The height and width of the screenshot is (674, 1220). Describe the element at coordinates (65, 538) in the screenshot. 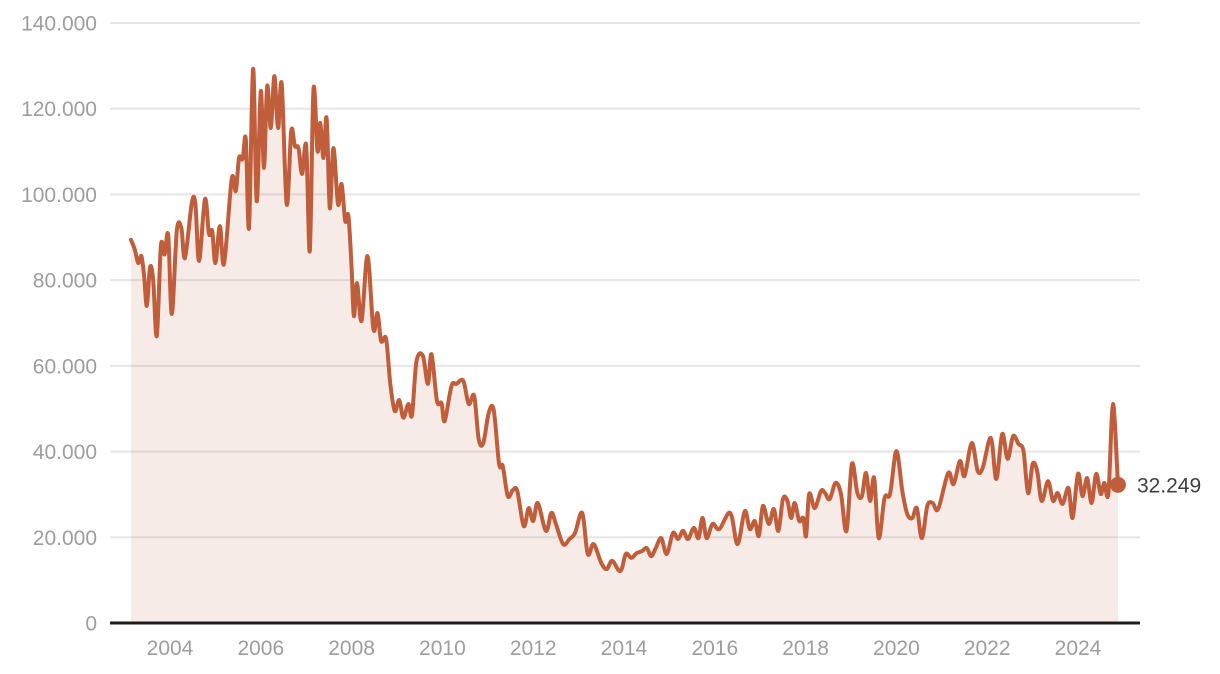

I see `svg-text: 20.000` at that location.